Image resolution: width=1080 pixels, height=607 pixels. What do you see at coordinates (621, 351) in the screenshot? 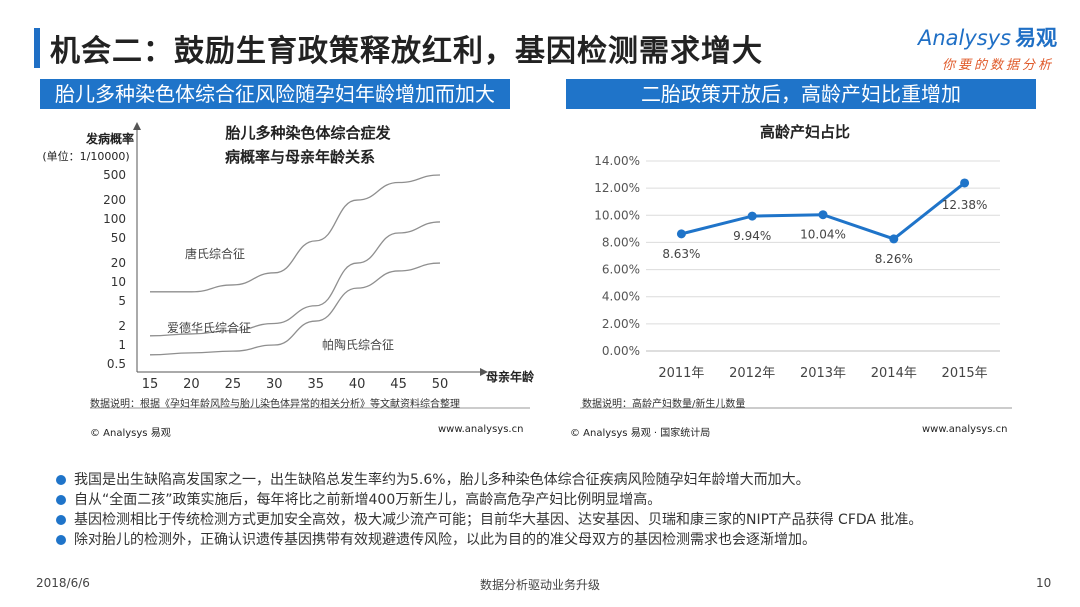
I see `right-chart-y-tick: 0.00%` at bounding box center [621, 351].